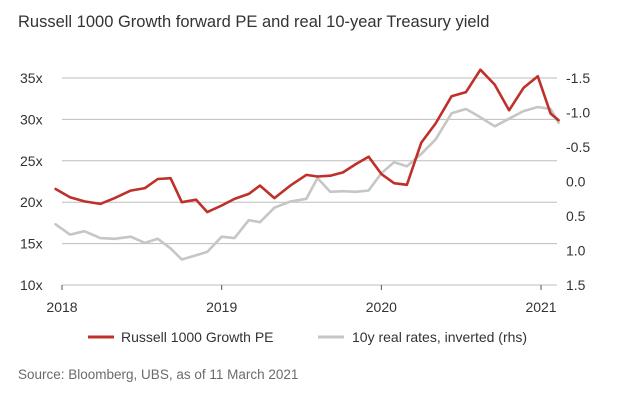 The height and width of the screenshot is (400, 628). Describe the element at coordinates (61, 307) in the screenshot. I see `x-tick-label: 2018` at that location.